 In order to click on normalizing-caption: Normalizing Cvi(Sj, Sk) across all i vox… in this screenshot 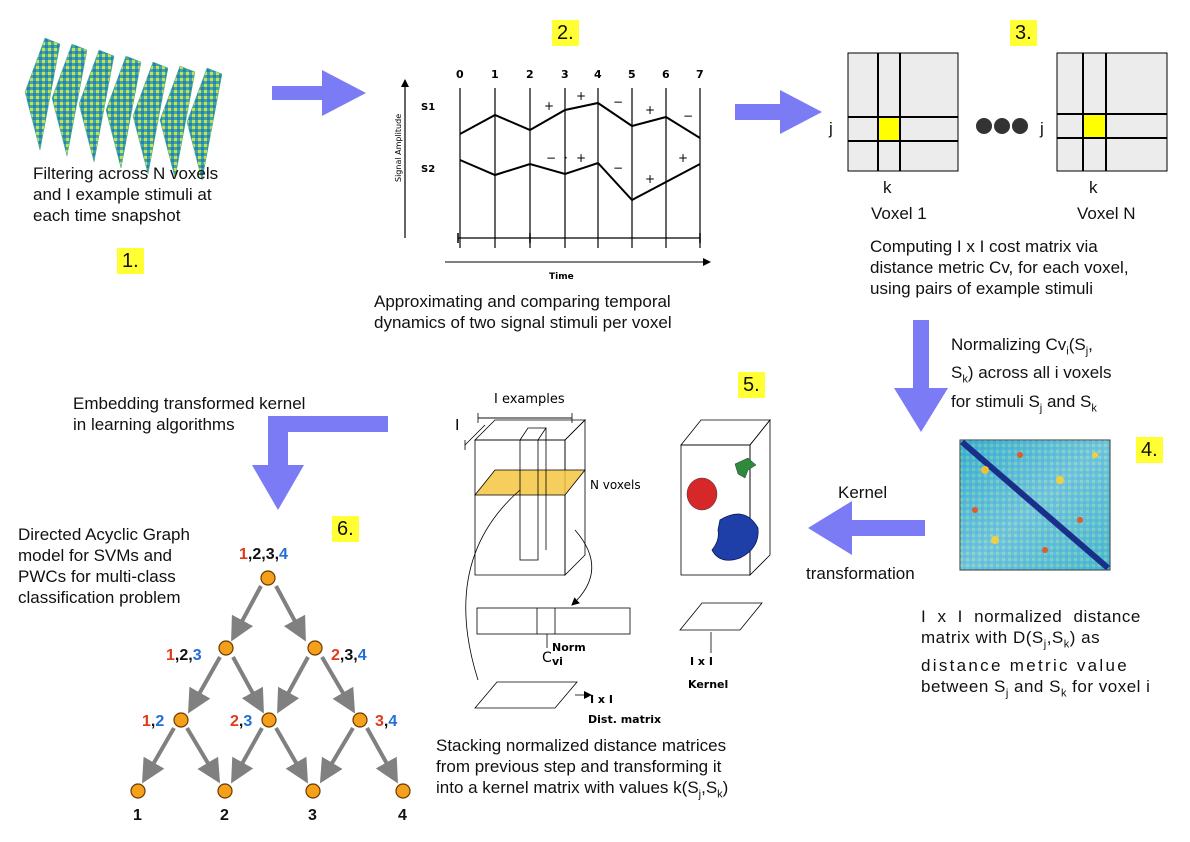, I will do `click(1031, 375)`.